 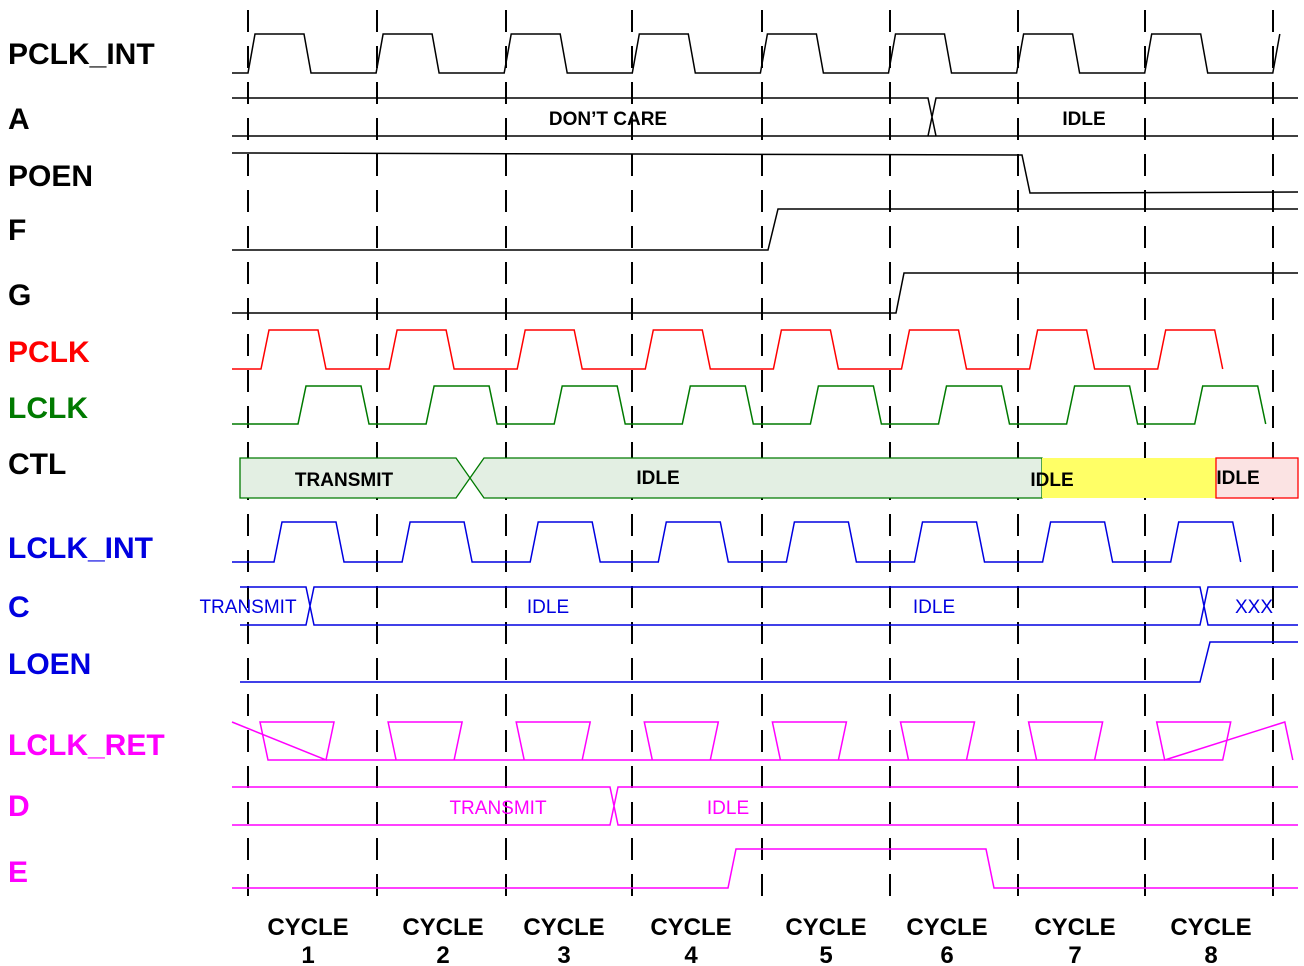 I want to click on label-lclk-int: LCLK_INT, so click(x=80, y=548).